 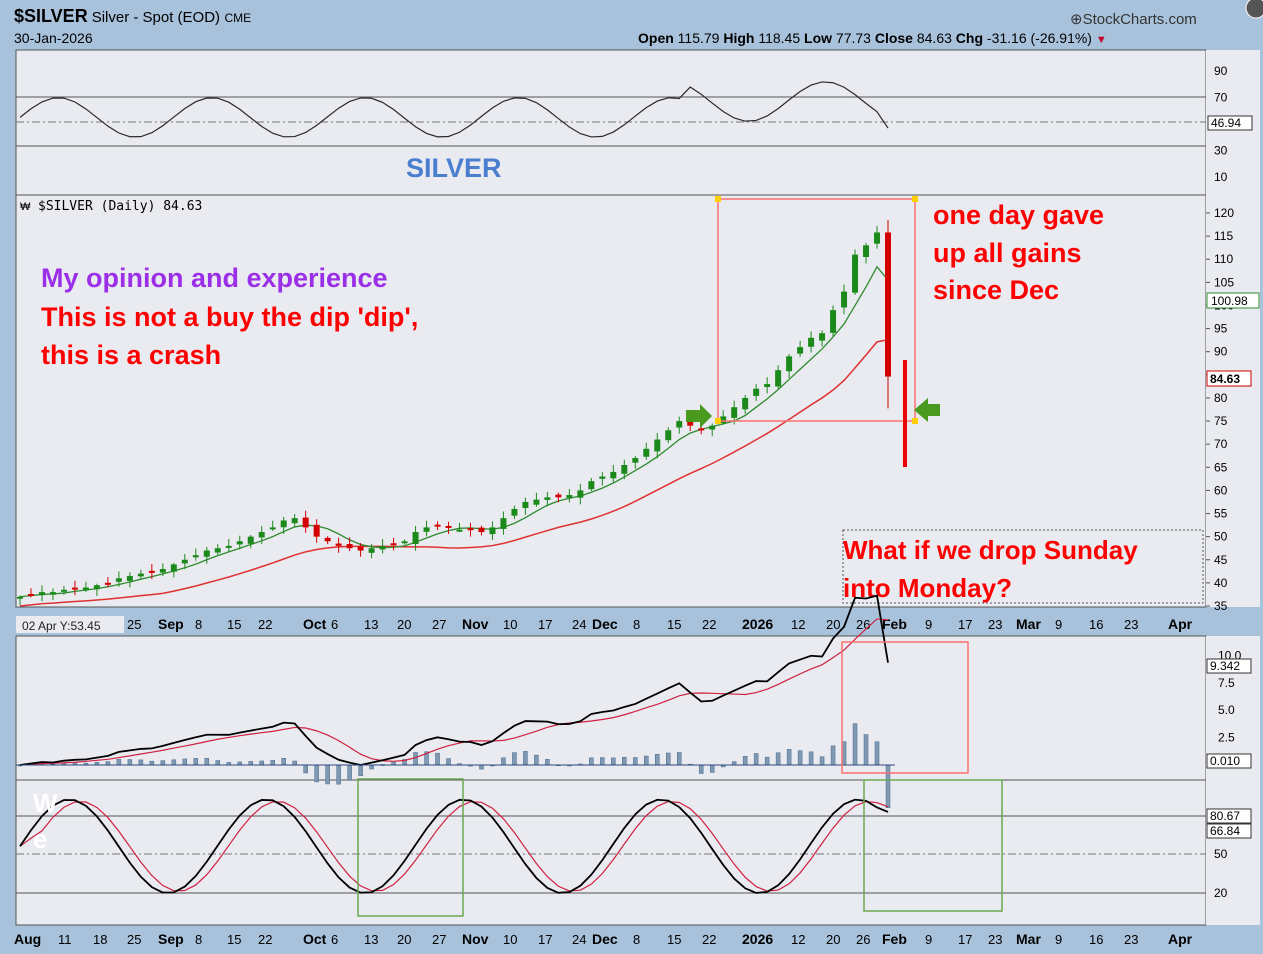 I want to click on window-control-icon, so click(x=1254, y=9).